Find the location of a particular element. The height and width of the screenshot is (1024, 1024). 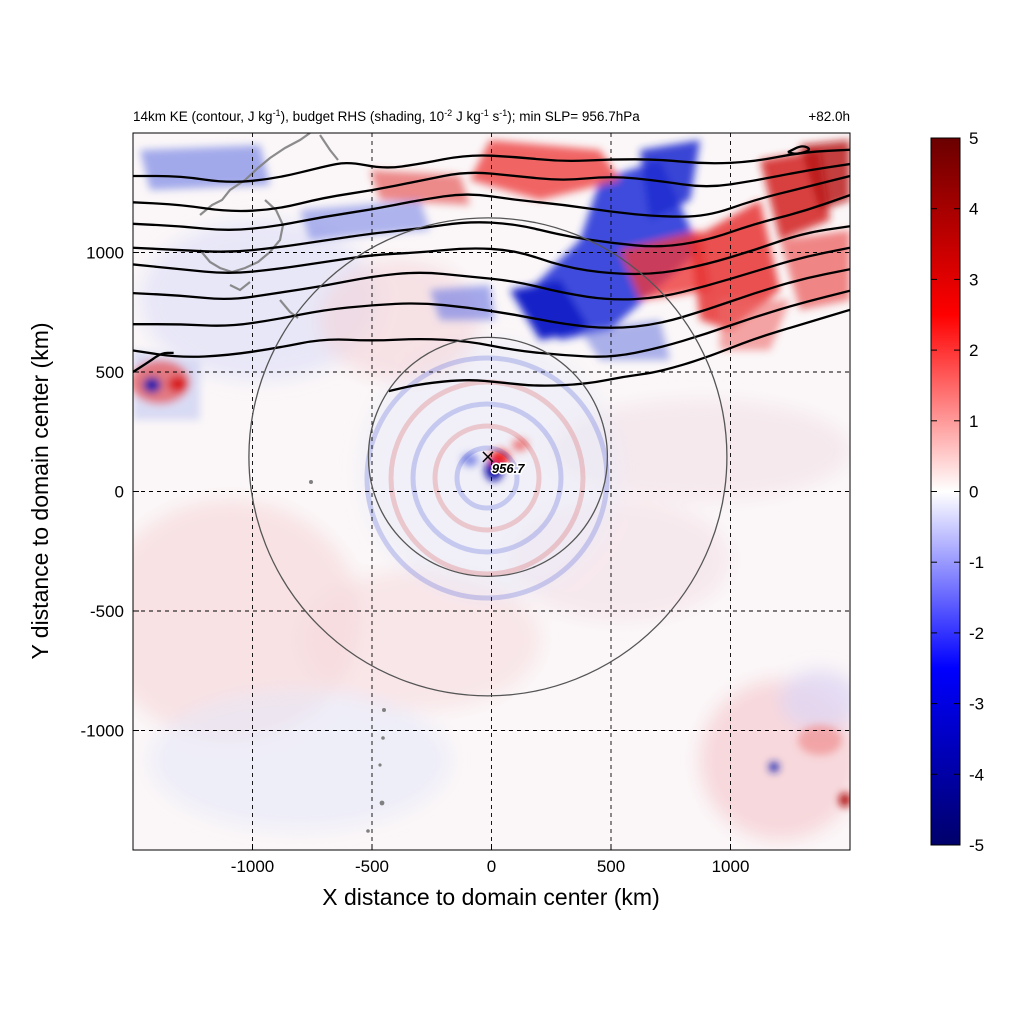

colorbar-tick-label: 3 is located at coordinates (973, 279).